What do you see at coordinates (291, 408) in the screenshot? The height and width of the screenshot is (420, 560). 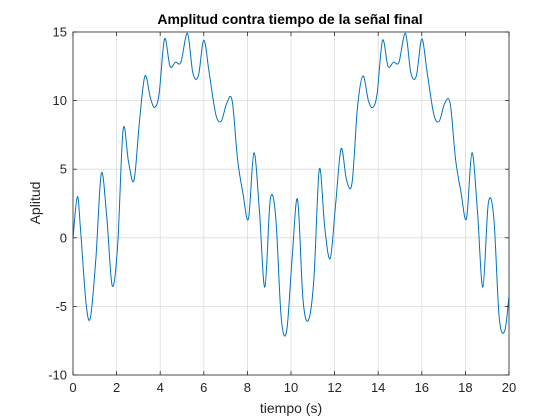 I see `x-axis-label: tiempo (s)` at bounding box center [291, 408].